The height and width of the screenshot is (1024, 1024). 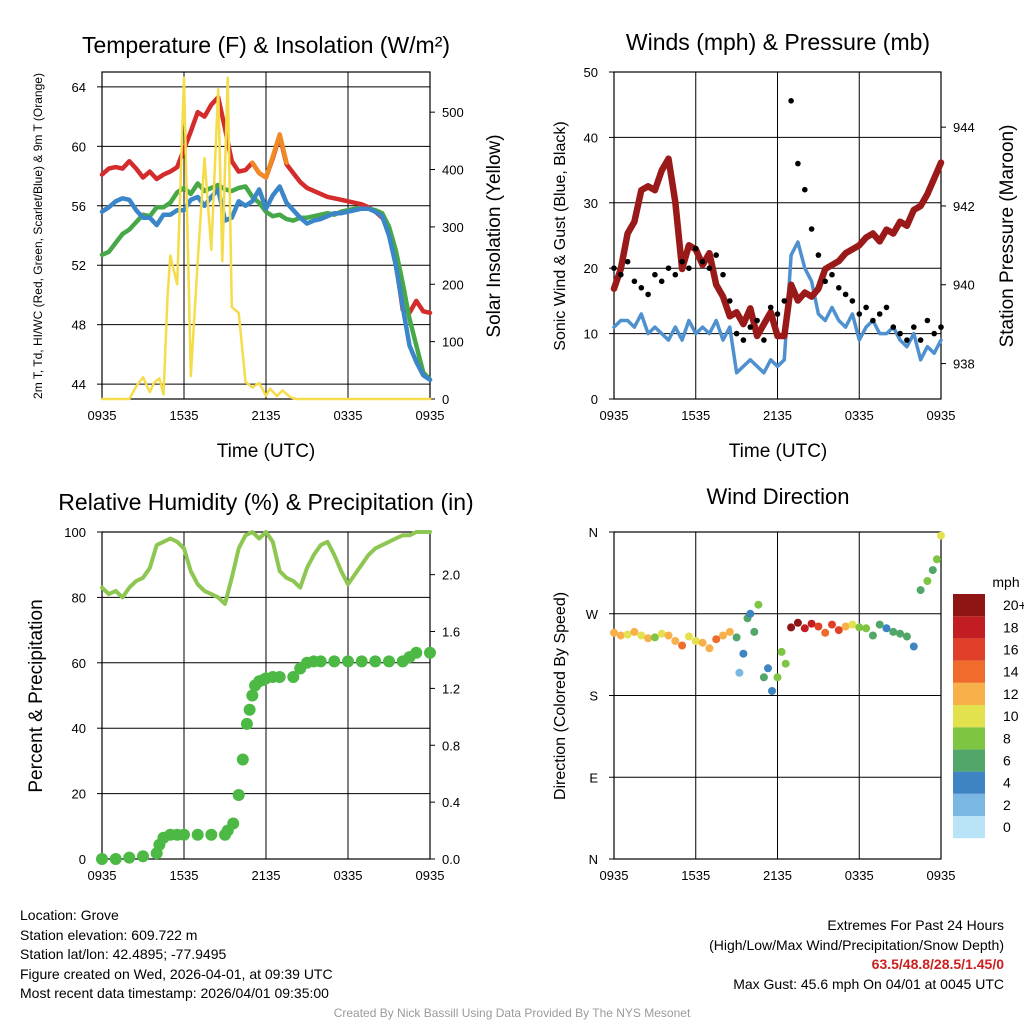 I want to click on chart-title: Wind Direction, so click(x=777, y=496).